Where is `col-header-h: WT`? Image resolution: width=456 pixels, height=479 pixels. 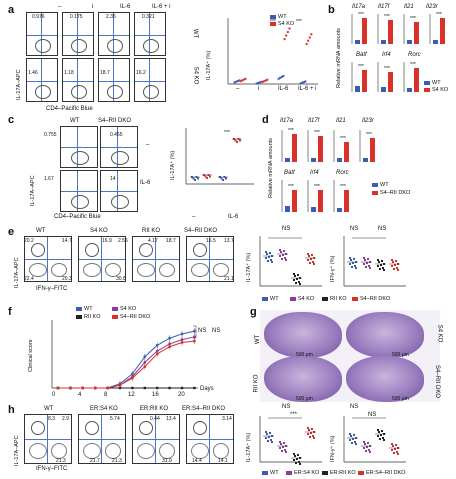 col-header-h: WT is located at coordinates (49, 409).